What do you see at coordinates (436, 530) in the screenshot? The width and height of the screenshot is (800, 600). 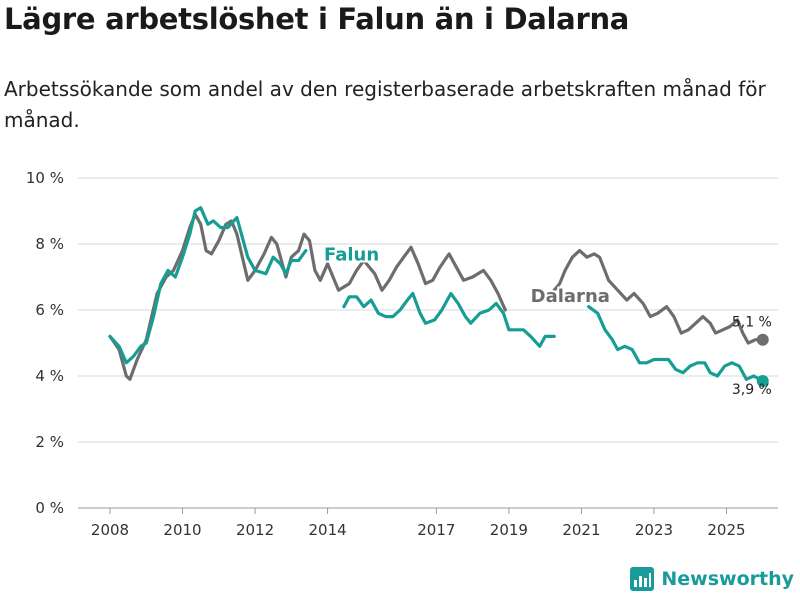 I see `x-tick-label-2017: 2017` at bounding box center [436, 530].